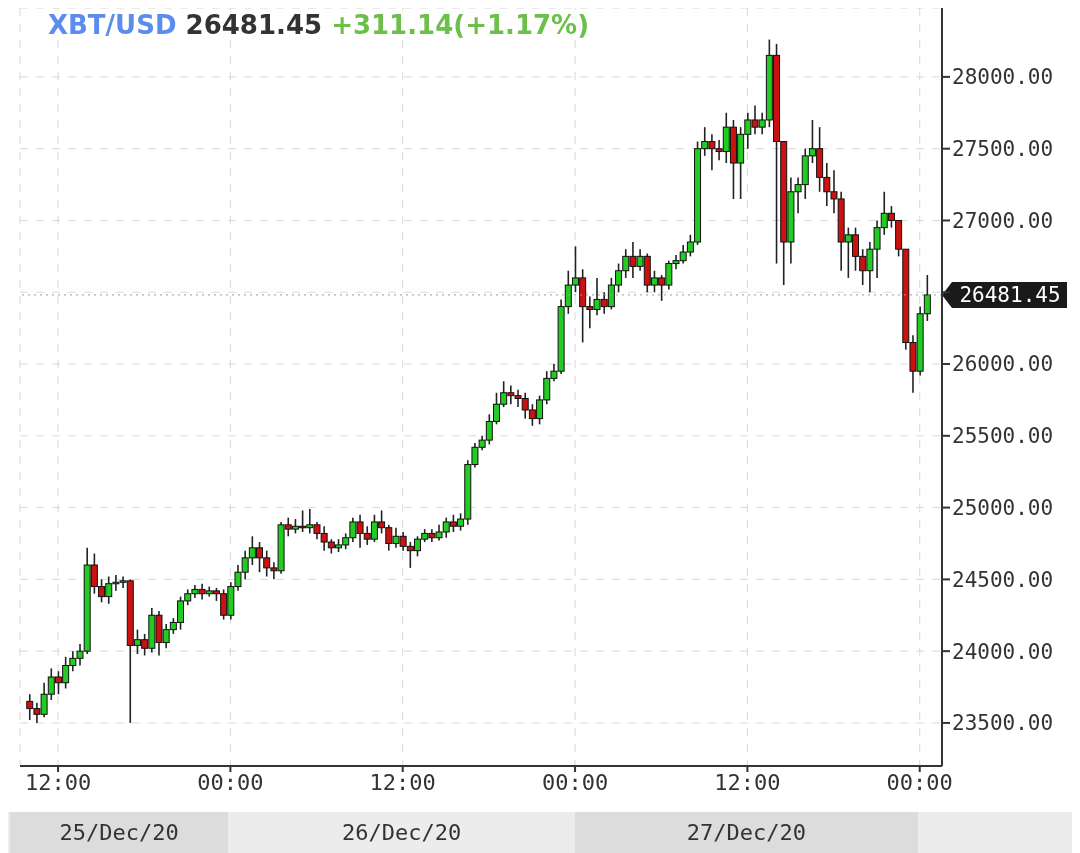 The width and height of the screenshot is (1080, 853). What do you see at coordinates (1003, 651) in the screenshot?
I see `y-tick-label: 24000.00` at bounding box center [1003, 651].